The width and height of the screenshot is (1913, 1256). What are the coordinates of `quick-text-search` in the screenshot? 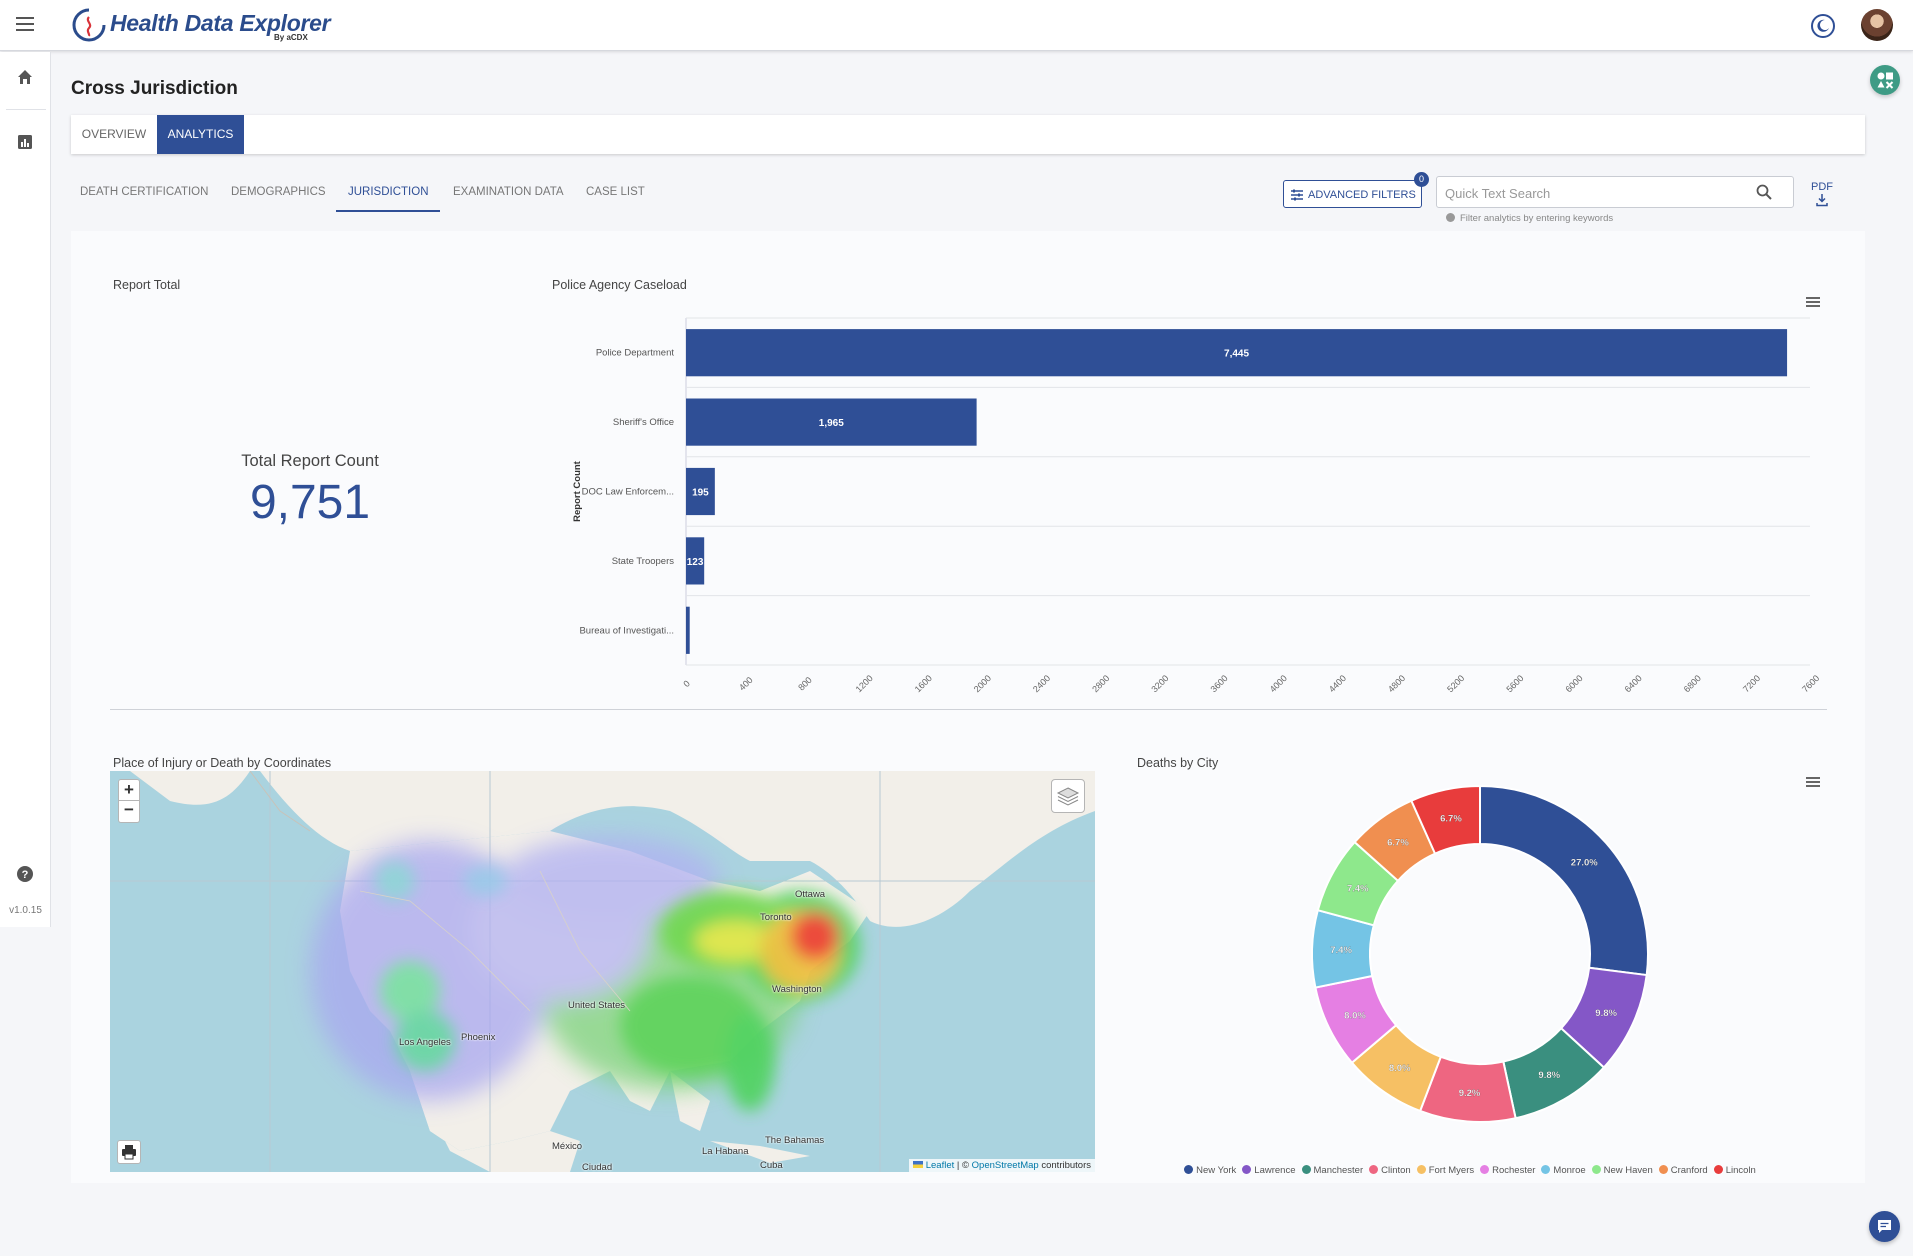 It's located at (1615, 192).